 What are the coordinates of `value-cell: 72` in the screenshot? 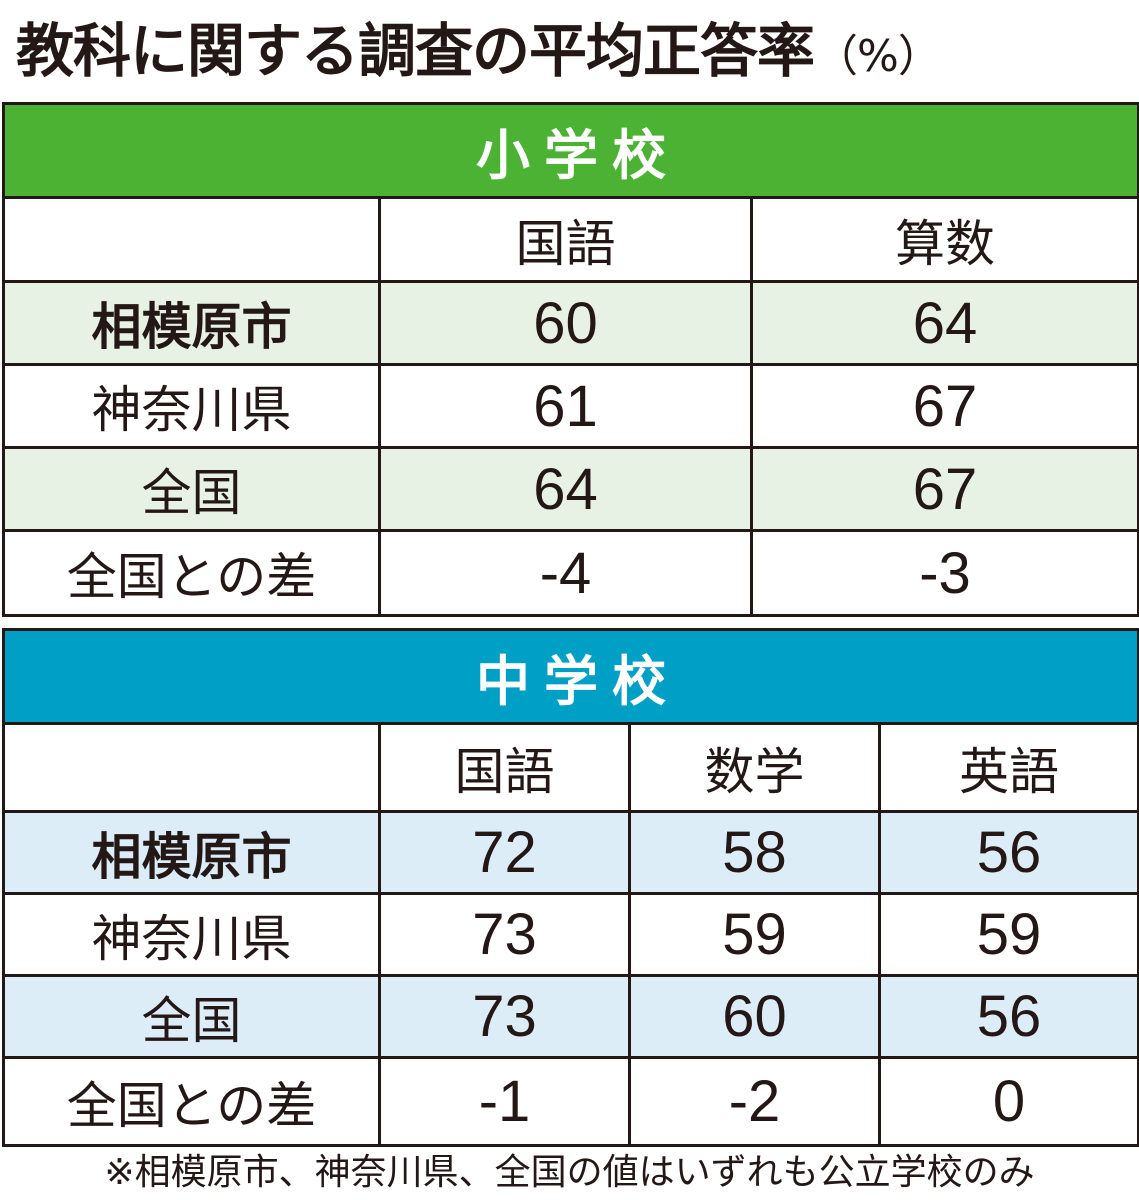 It's located at (504, 852).